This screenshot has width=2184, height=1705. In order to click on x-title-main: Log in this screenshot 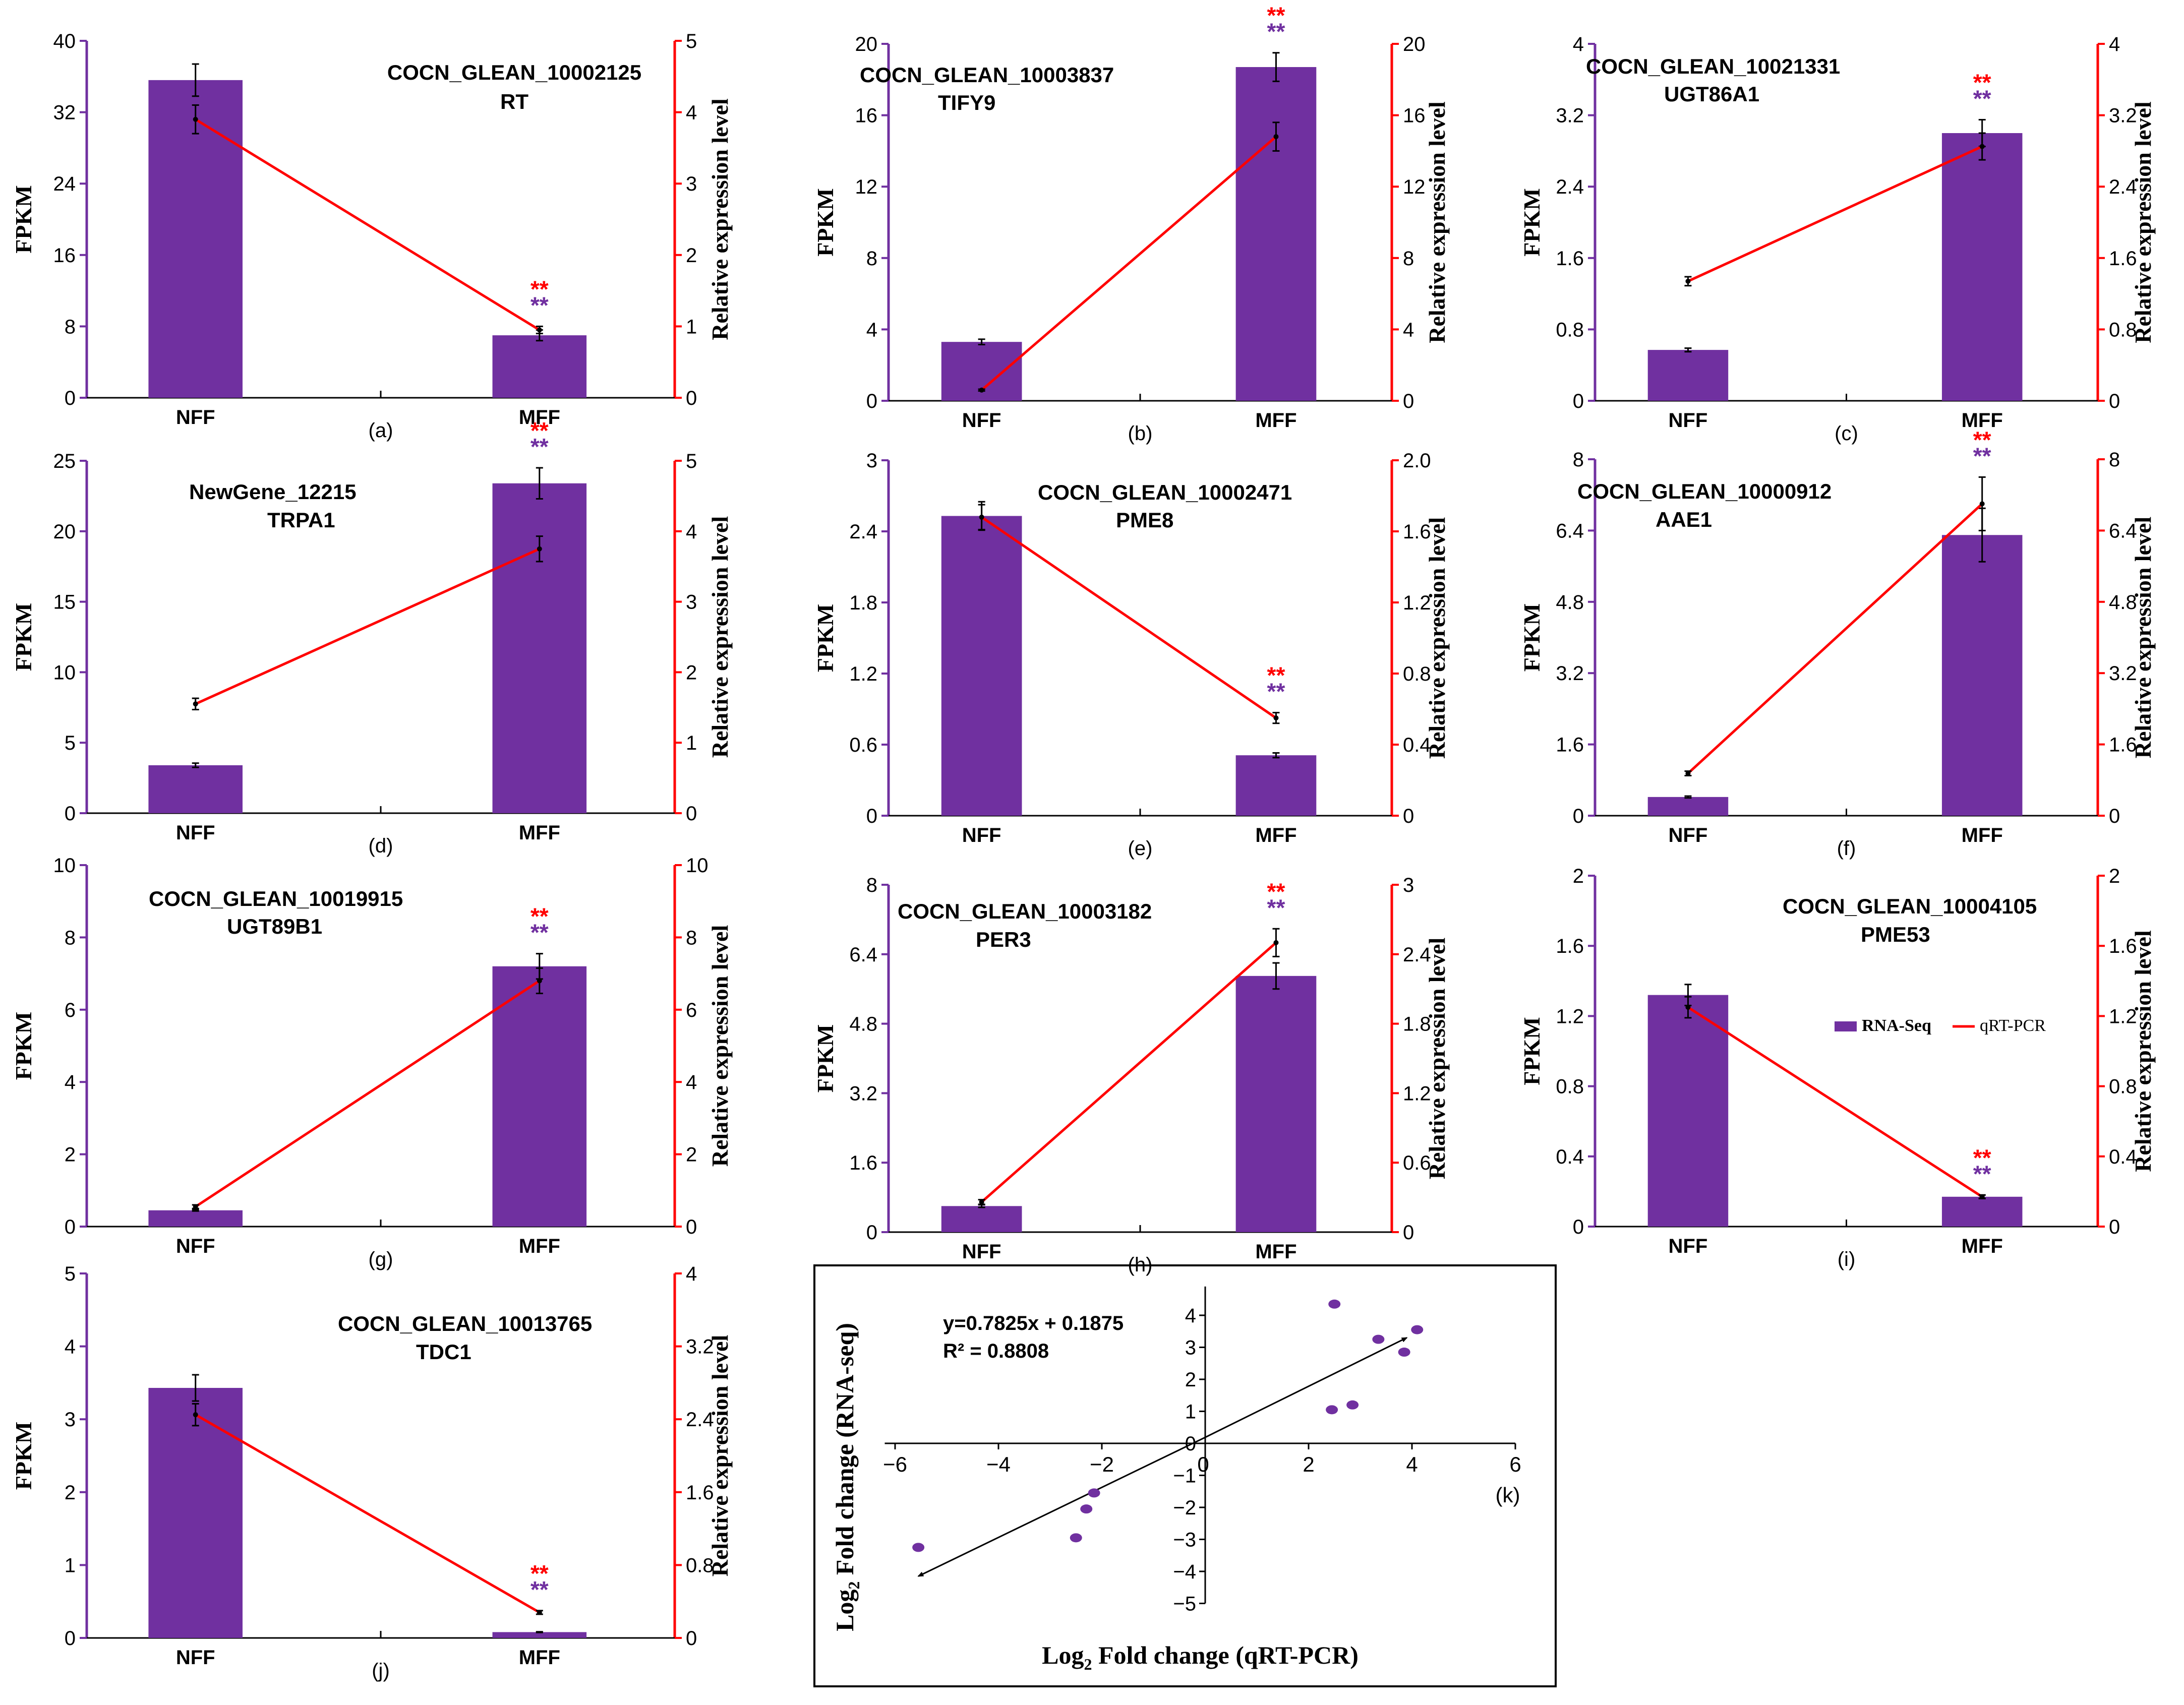, I will do `click(1063, 1655)`.